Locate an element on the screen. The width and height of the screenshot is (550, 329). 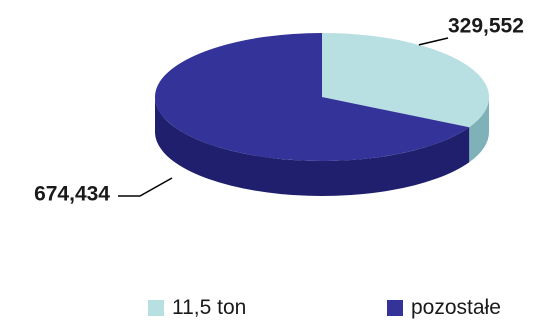
data-label-1: 674,434 is located at coordinates (72, 194).